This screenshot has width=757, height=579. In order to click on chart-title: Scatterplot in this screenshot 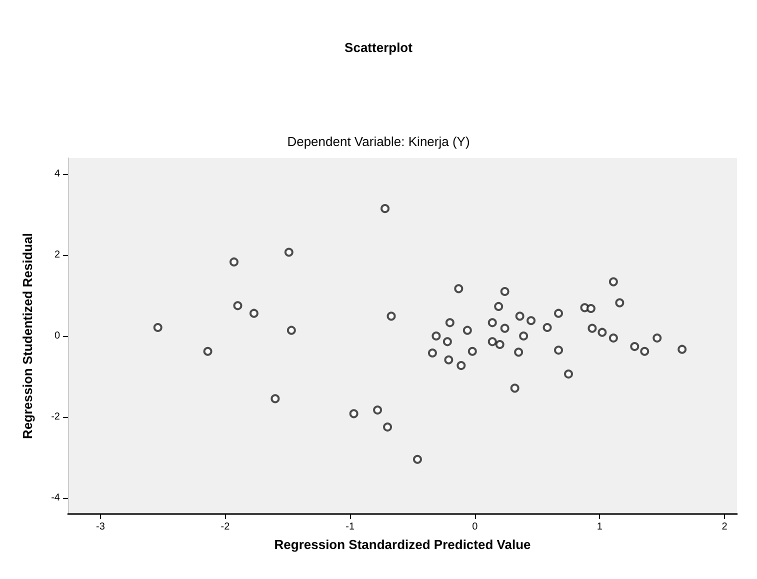, I will do `click(379, 47)`.